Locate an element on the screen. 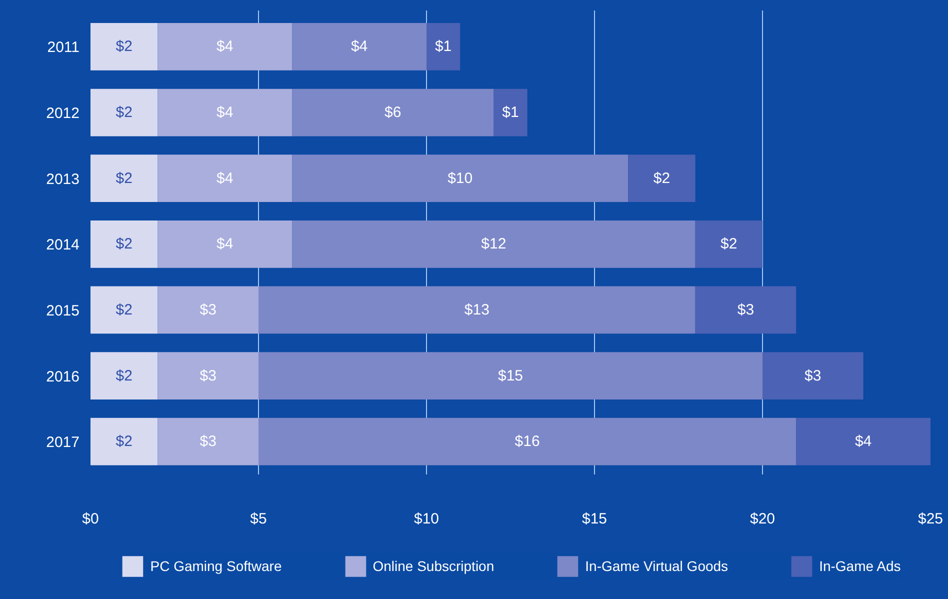 This screenshot has width=948, height=599. y-tick-label: 2017 is located at coordinates (63, 443).